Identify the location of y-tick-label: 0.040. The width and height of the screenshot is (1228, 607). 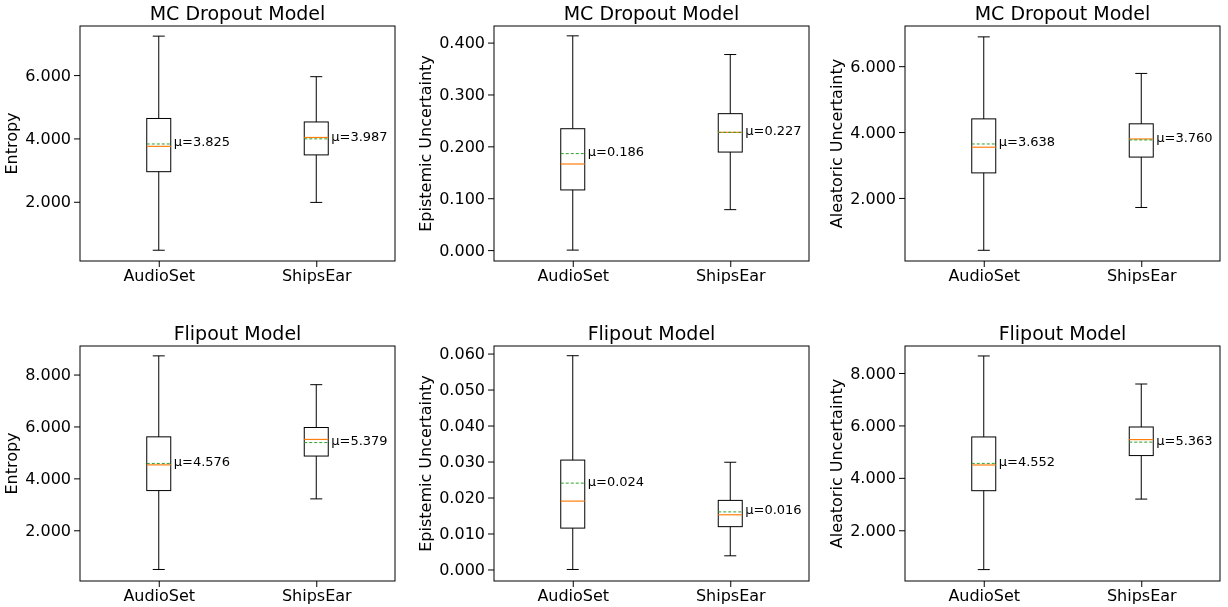
(462, 426).